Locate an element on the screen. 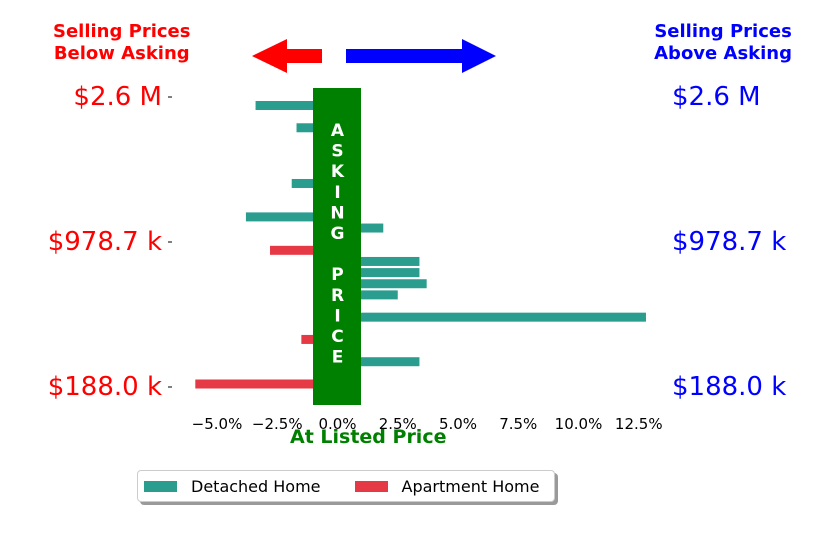 This screenshot has height=541, width=834. price-label-left-mid: $978.7 k is located at coordinates (104, 242).